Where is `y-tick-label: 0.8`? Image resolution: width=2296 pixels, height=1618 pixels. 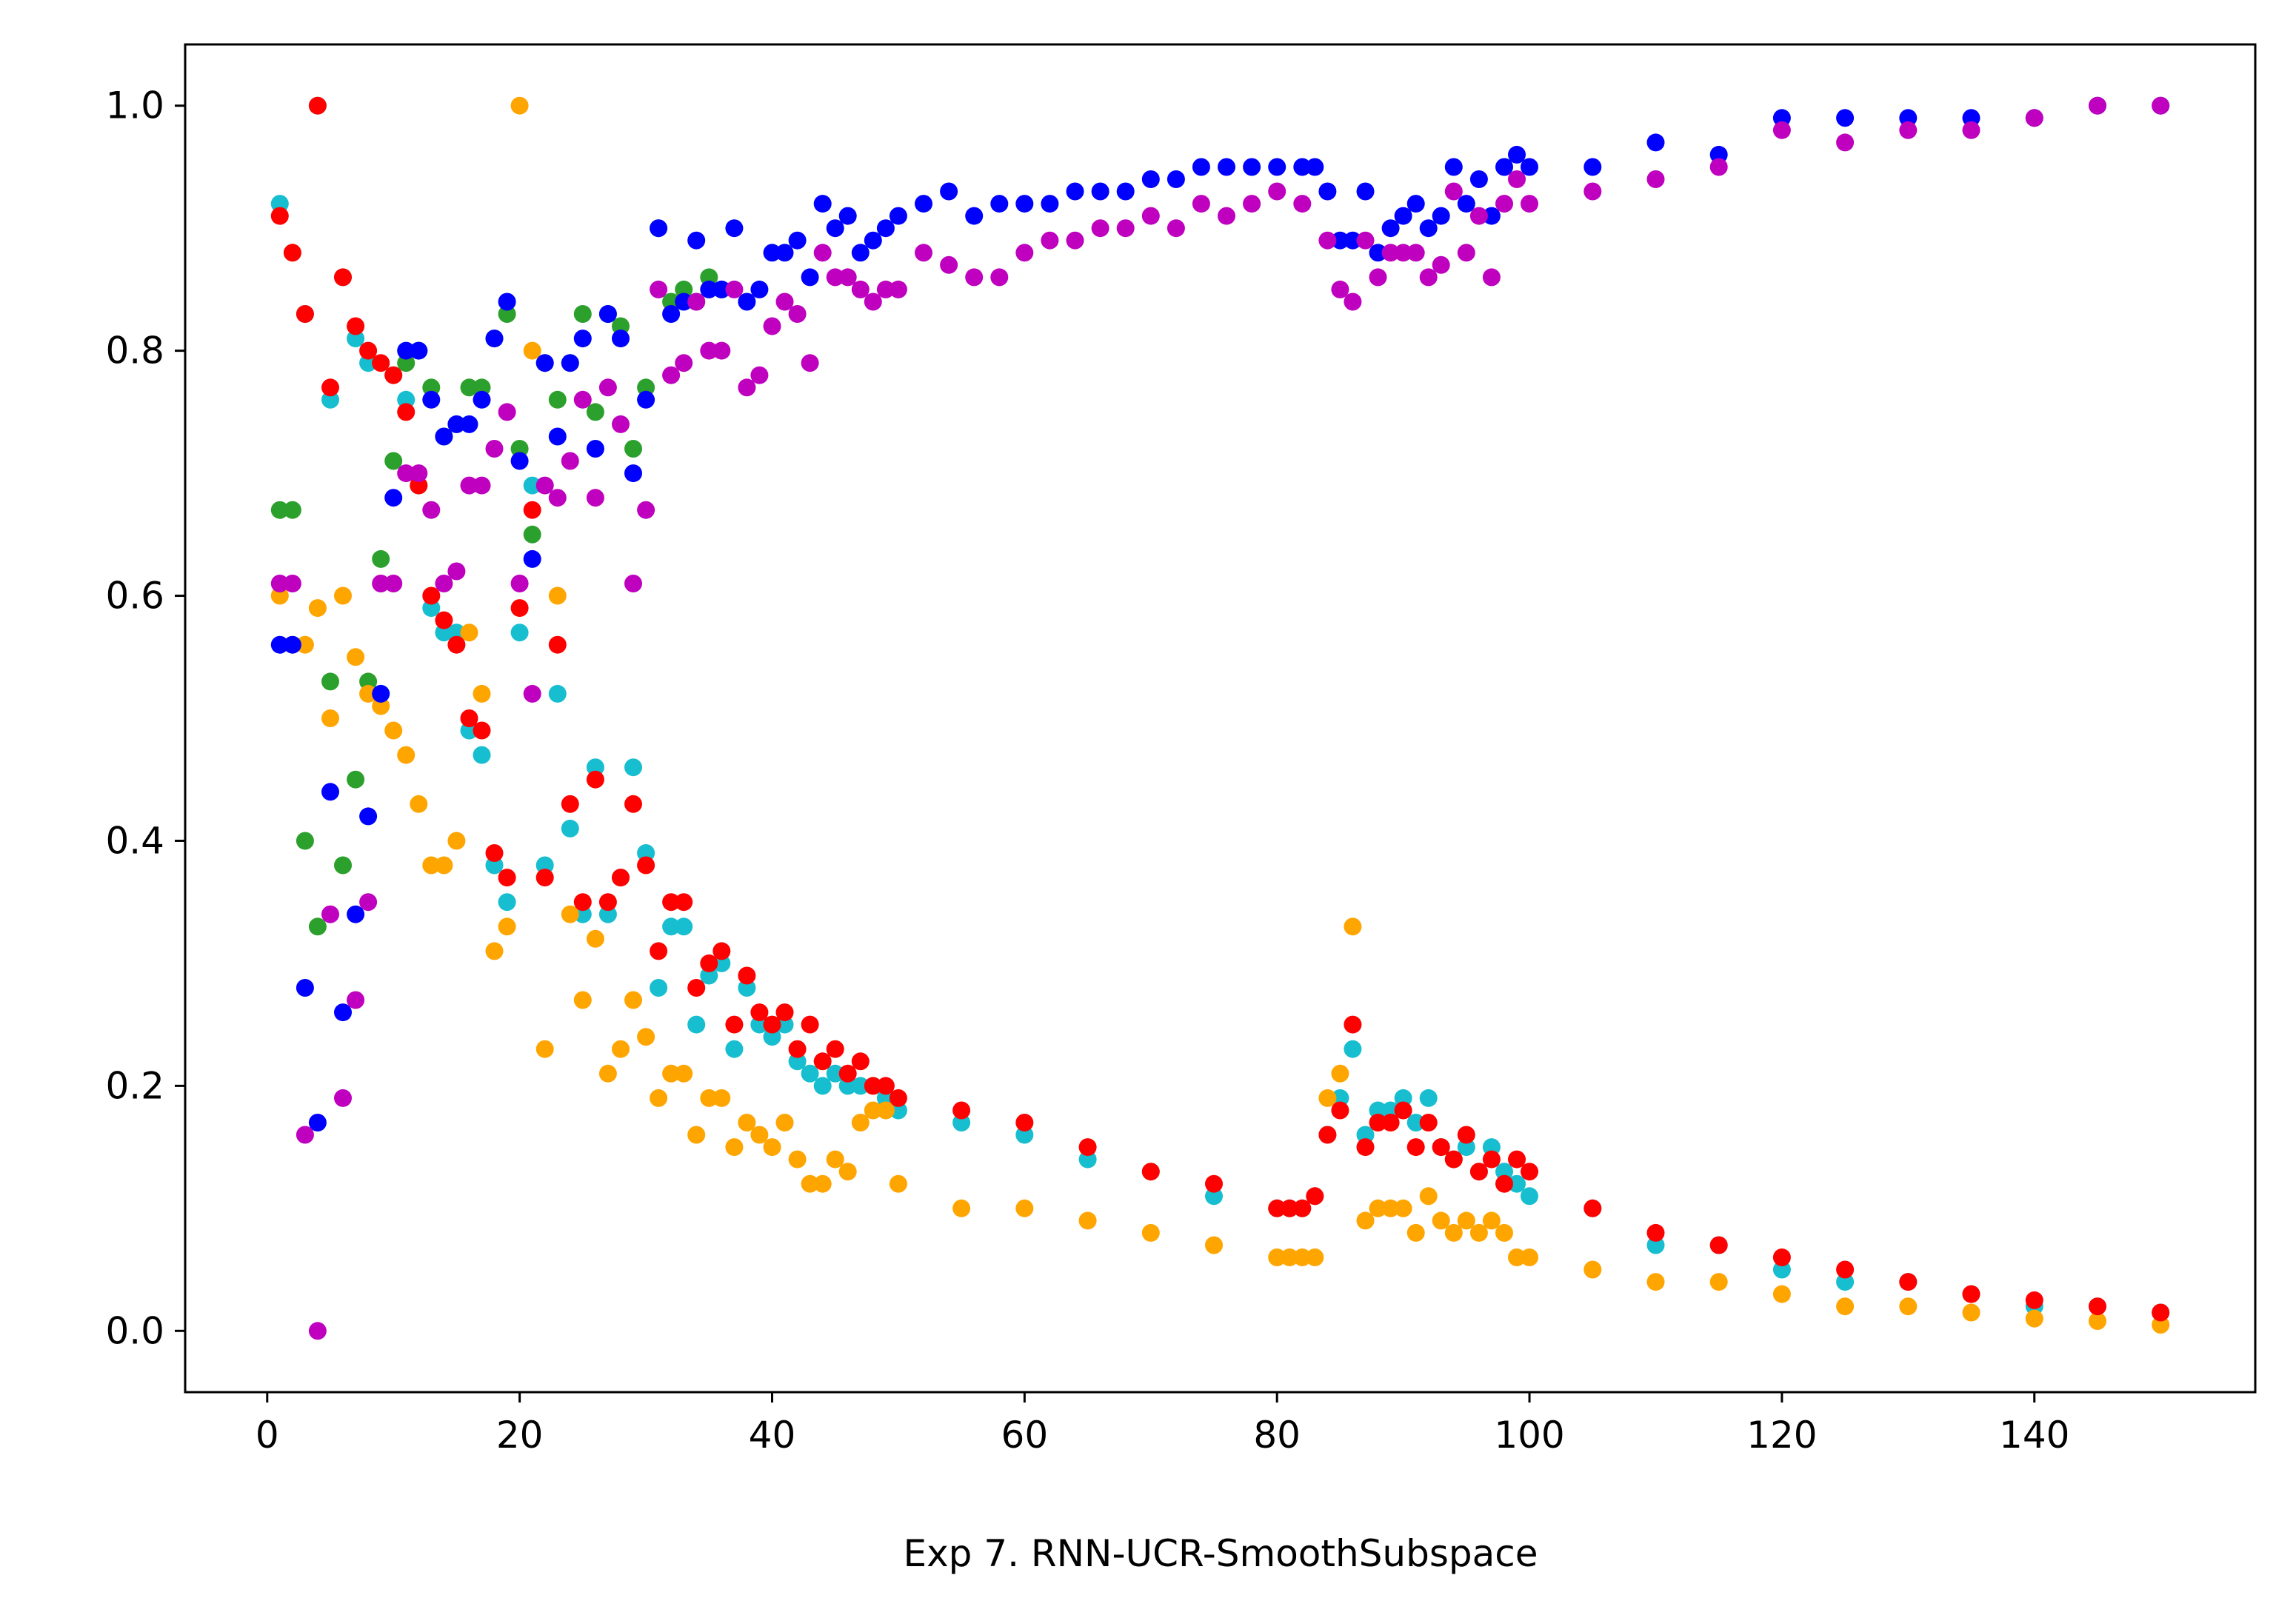
y-tick-label: 0.8 is located at coordinates (134, 351).